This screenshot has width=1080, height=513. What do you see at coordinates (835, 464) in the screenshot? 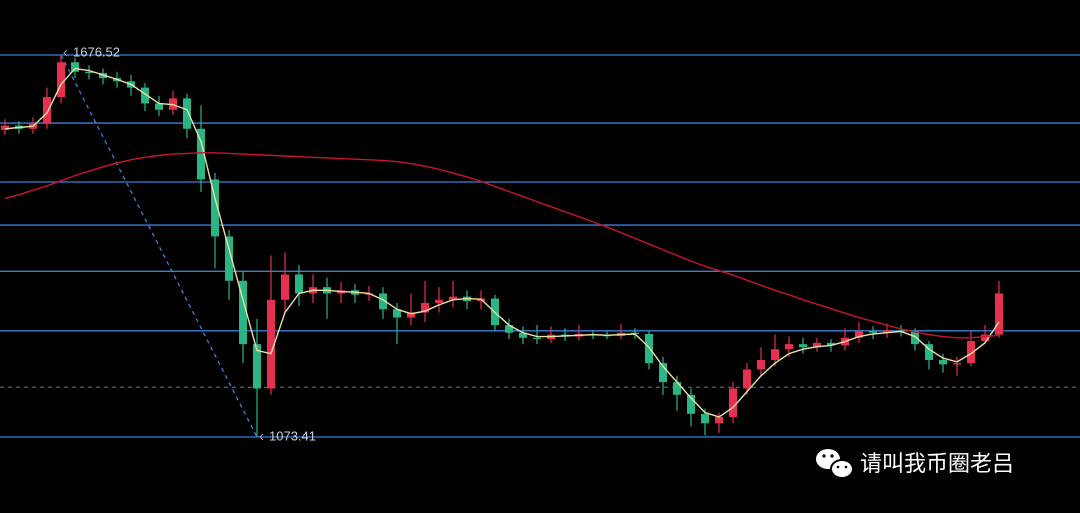
I see `watermark-icon` at bounding box center [835, 464].